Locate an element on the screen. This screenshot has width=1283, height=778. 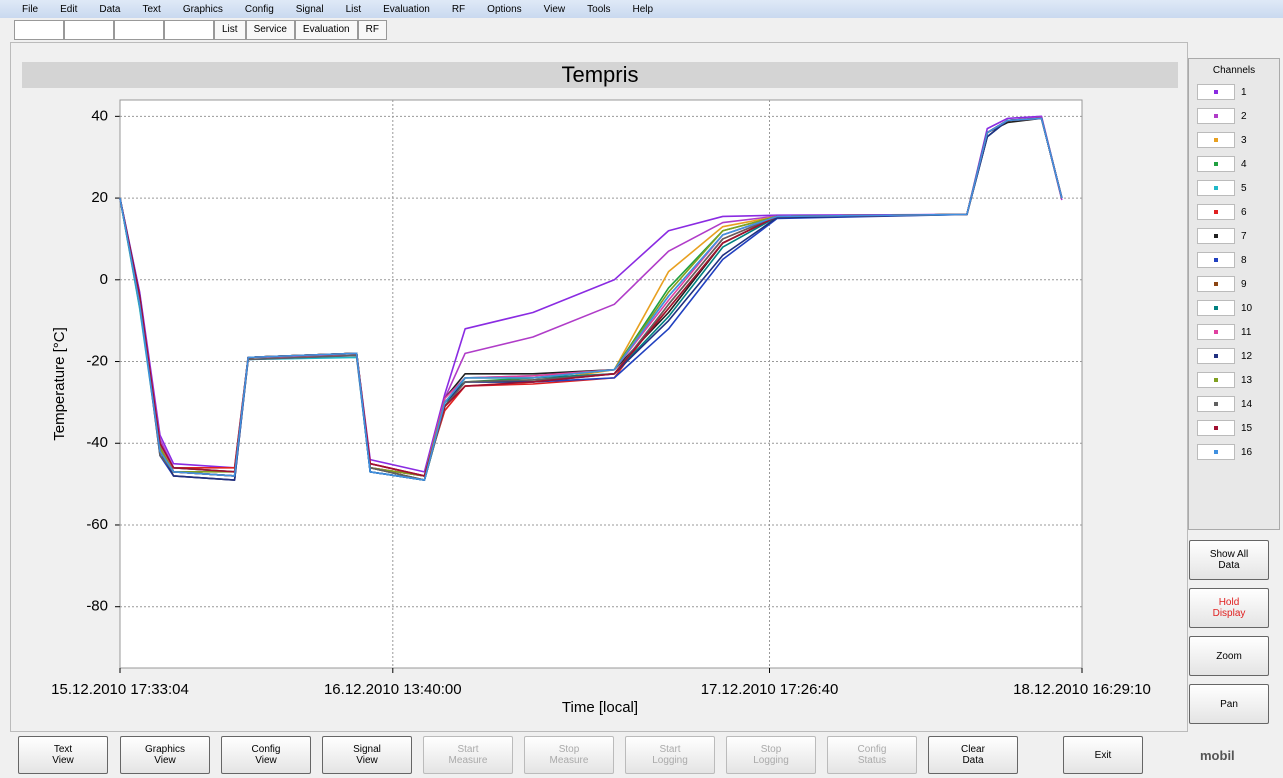
menu-item: Config is located at coordinates (259, 9).